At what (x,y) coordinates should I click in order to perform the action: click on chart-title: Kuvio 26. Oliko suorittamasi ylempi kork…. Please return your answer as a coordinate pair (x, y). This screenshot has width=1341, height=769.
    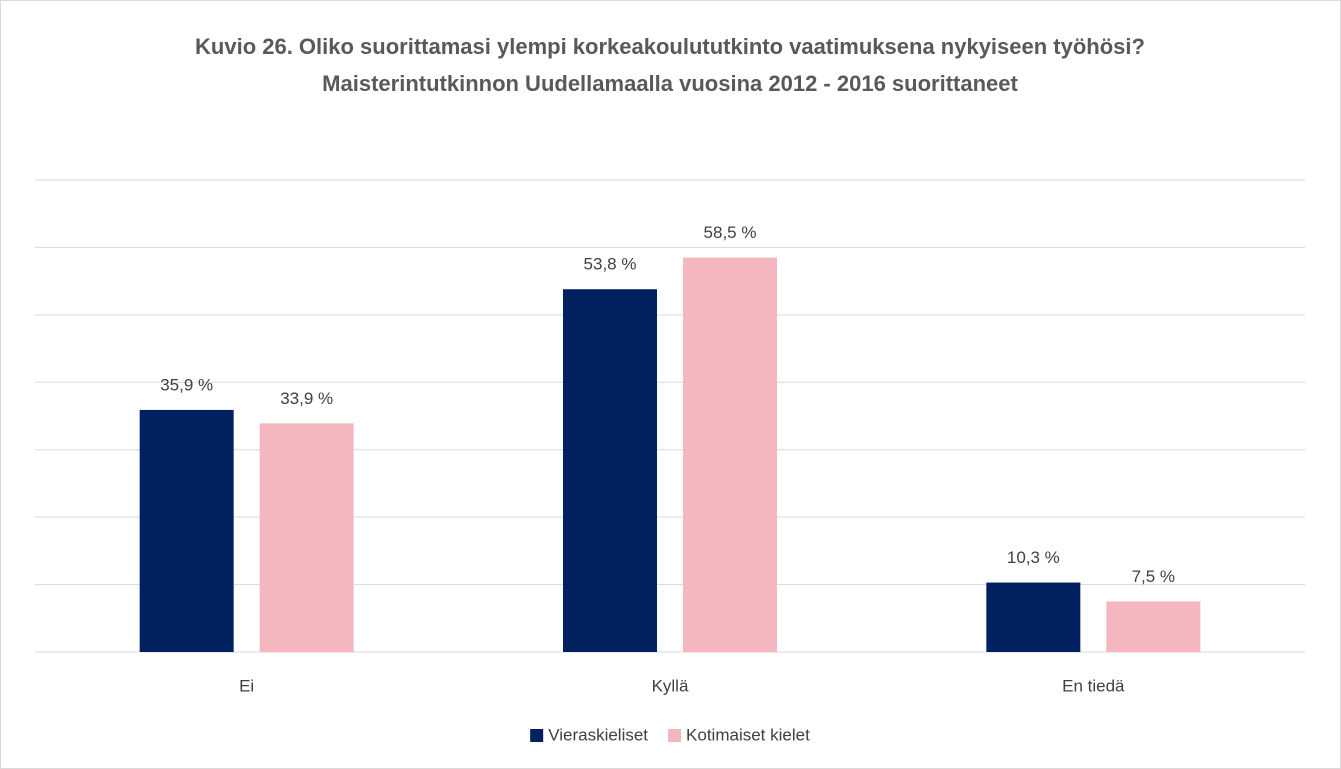
    Looking at the image, I should click on (670, 65).